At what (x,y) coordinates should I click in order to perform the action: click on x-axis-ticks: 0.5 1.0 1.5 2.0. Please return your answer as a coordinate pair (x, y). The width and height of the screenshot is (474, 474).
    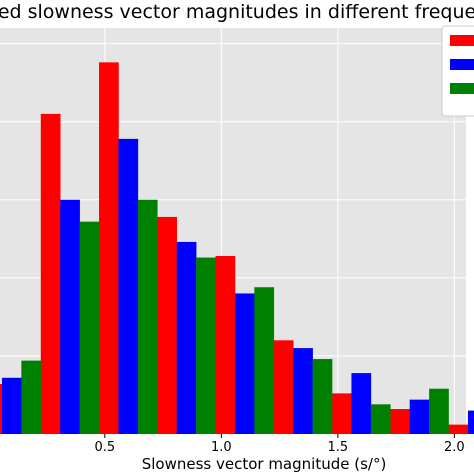
    Looking at the image, I should click on (280, 444).